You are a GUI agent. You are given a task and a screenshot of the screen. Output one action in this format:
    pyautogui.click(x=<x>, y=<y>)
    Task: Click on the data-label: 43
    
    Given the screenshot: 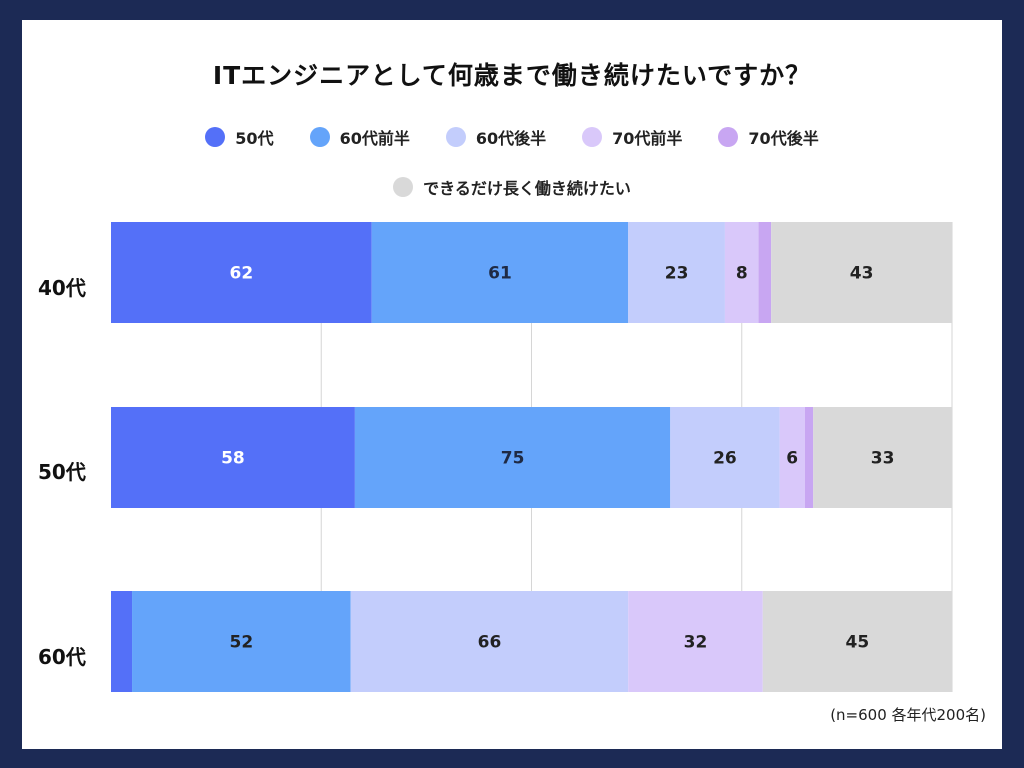 What is the action you would take?
    pyautogui.click(x=862, y=274)
    